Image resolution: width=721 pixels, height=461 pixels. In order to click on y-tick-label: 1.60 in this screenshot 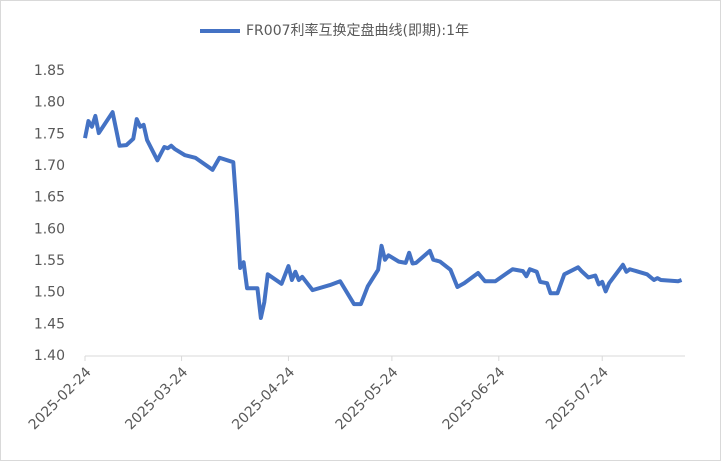, I will do `click(49, 229)`.